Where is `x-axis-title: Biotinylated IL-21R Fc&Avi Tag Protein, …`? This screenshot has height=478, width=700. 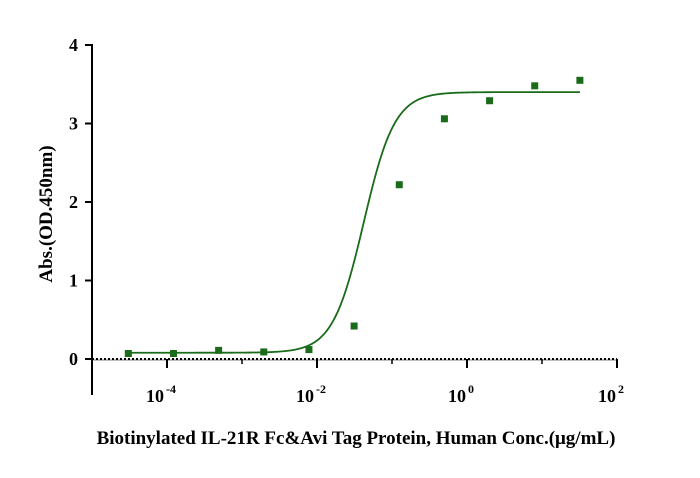
x-axis-title: Biotinylated IL-21R Fc&Avi Tag Protein, … is located at coordinates (356, 438).